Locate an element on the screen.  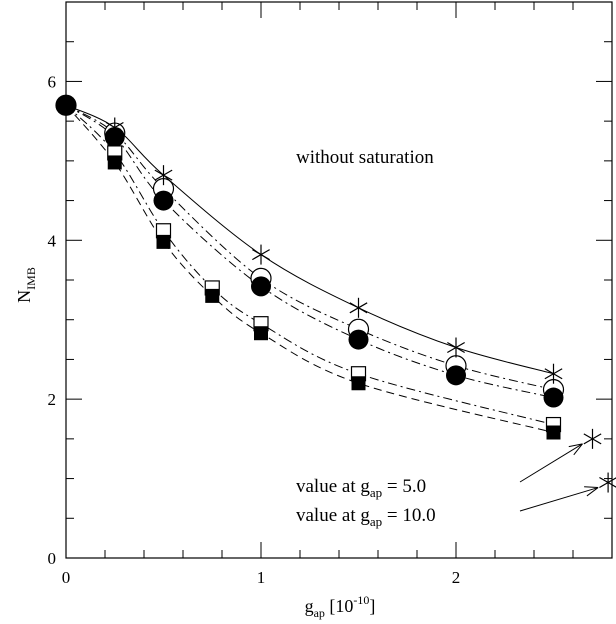
annotation-without-saturation: without saturation is located at coordinates (365, 157).